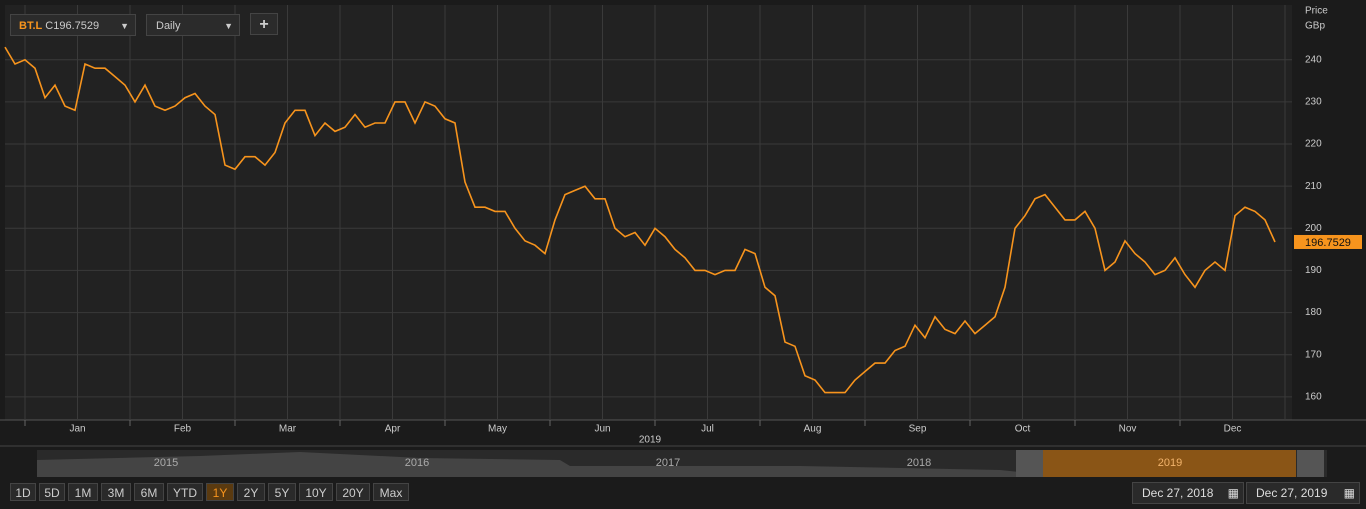 This screenshot has width=1366, height=509. I want to click on x-tick-label: Apr, so click(393, 429).